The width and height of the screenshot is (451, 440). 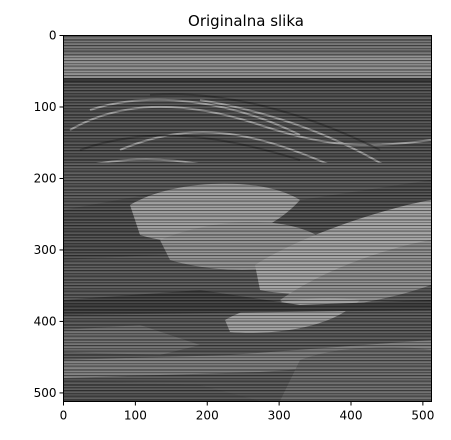 What do you see at coordinates (246, 21) in the screenshot?
I see `chart-title: Originalna slika` at bounding box center [246, 21].